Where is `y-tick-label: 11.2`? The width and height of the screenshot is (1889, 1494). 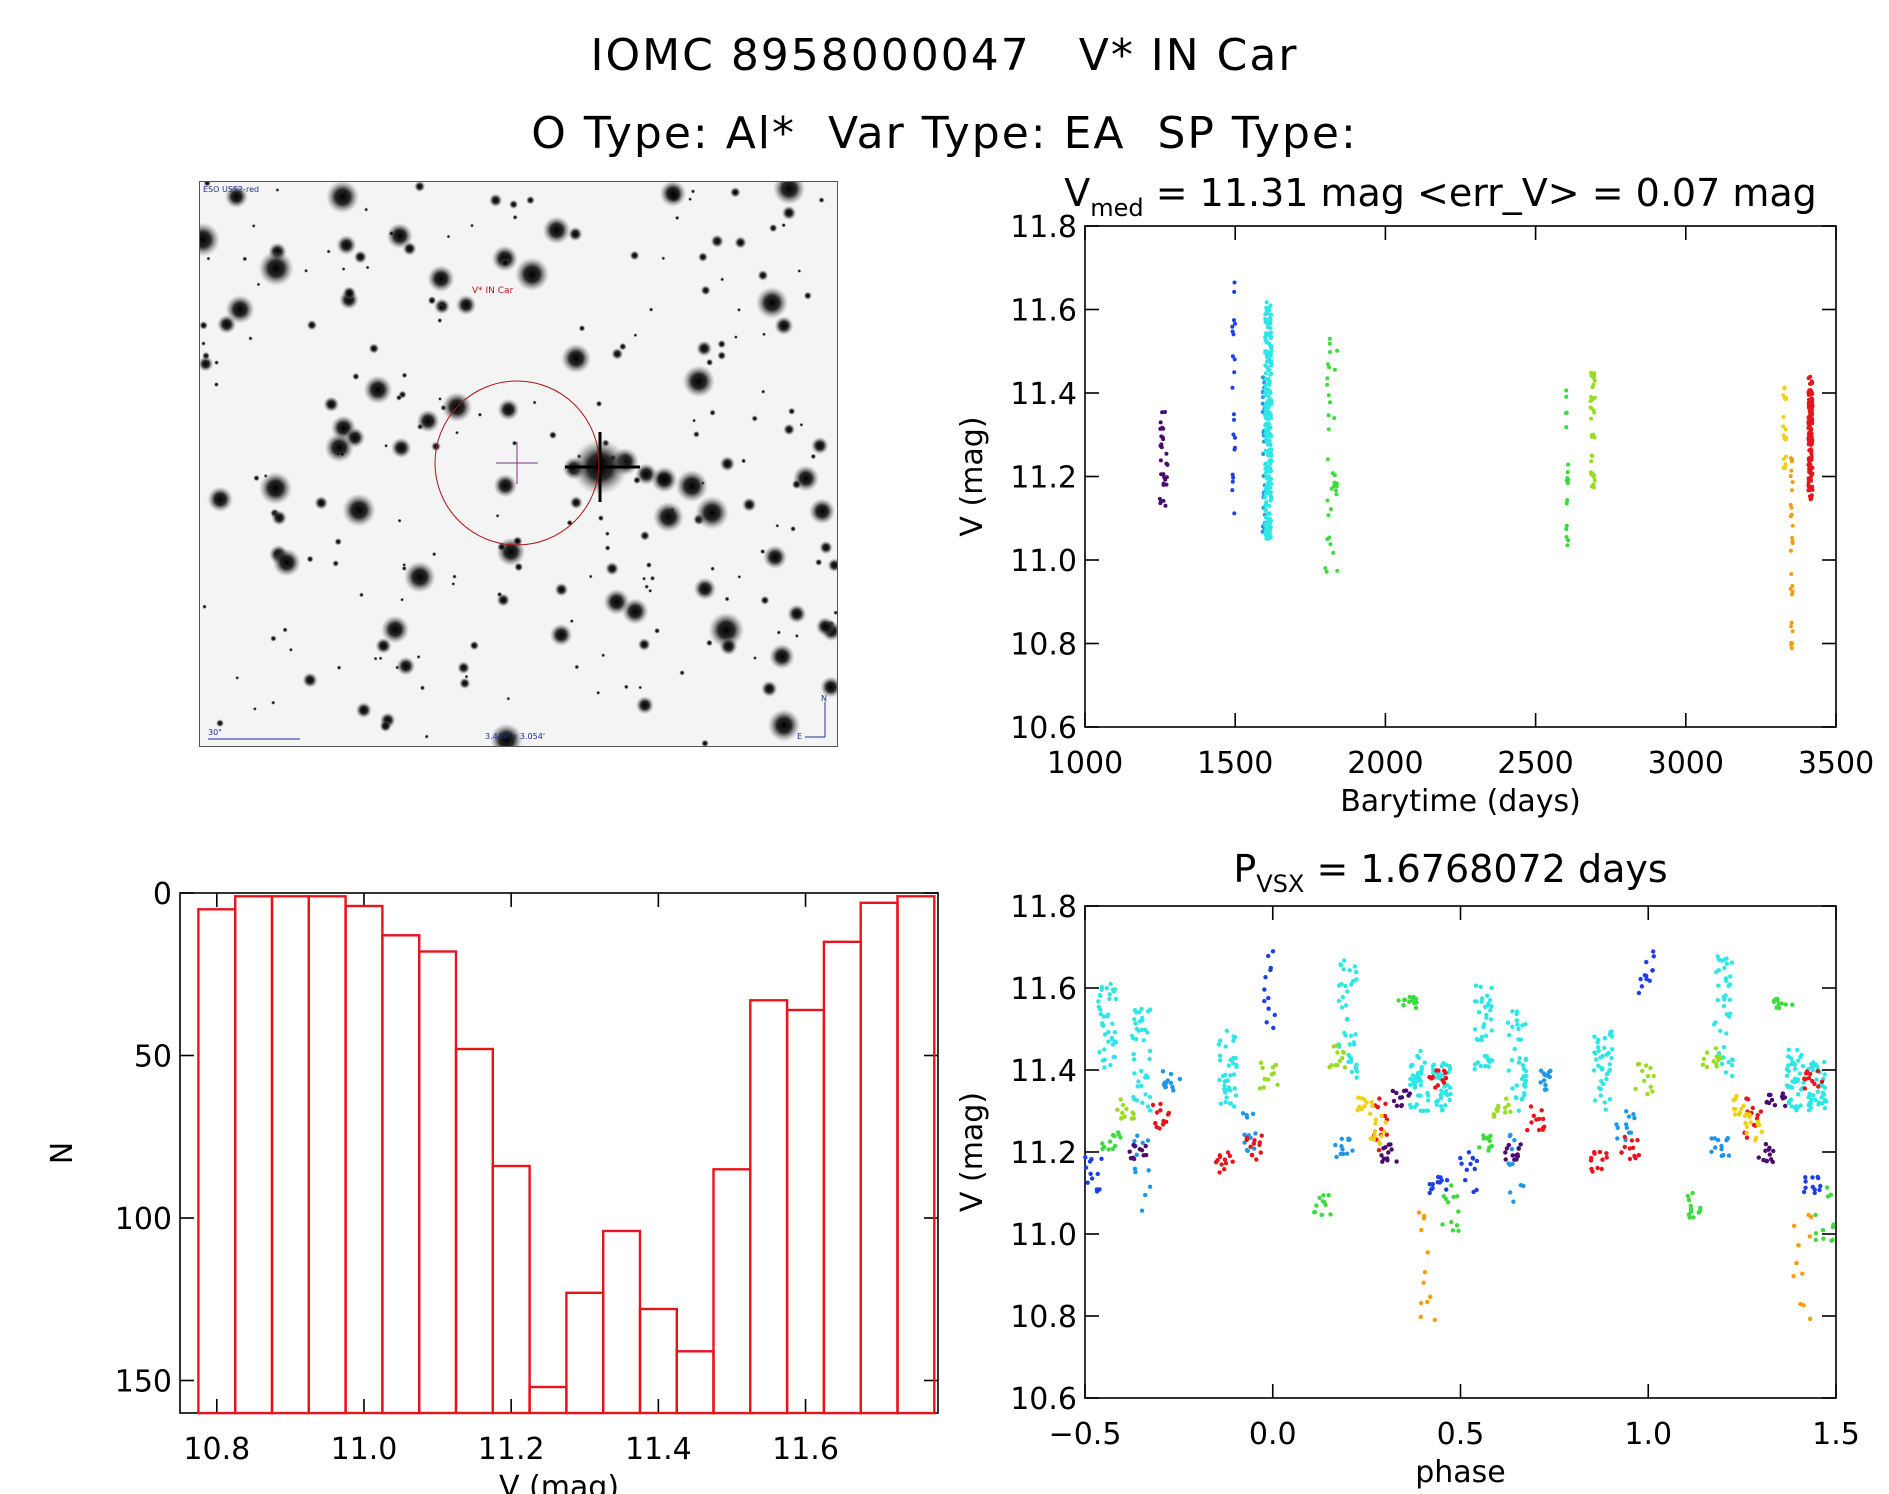 y-tick-label: 11.2 is located at coordinates (1043, 478).